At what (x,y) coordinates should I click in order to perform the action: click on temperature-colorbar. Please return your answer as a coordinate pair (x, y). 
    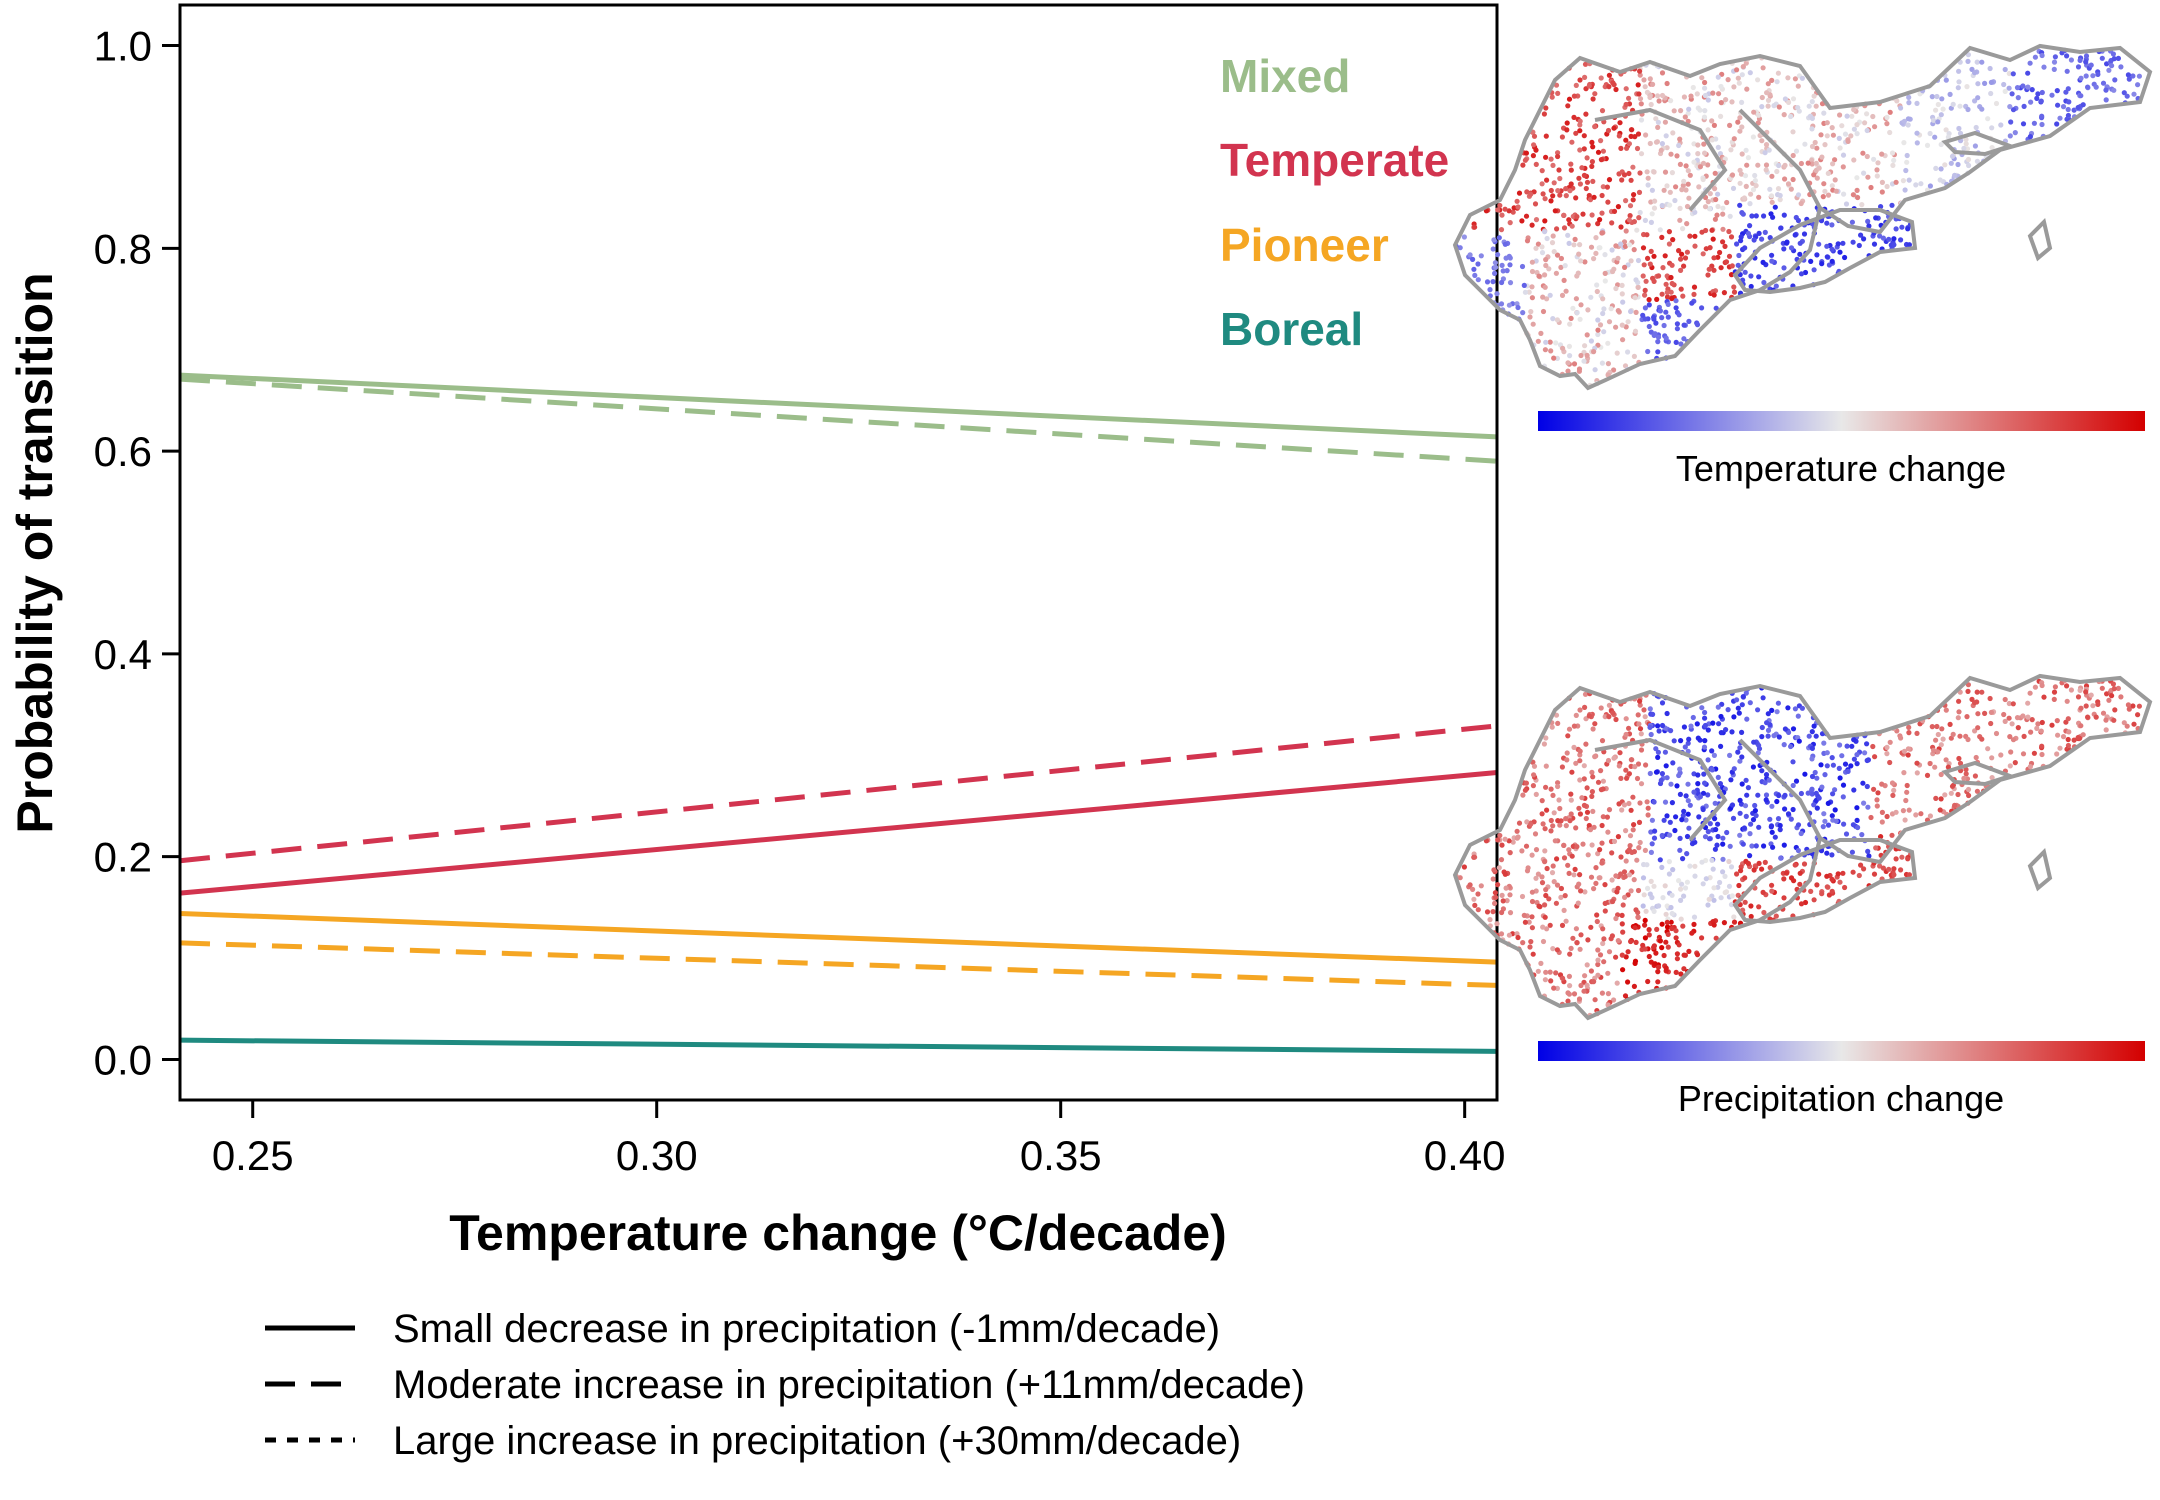
    Looking at the image, I should click on (1841, 421).